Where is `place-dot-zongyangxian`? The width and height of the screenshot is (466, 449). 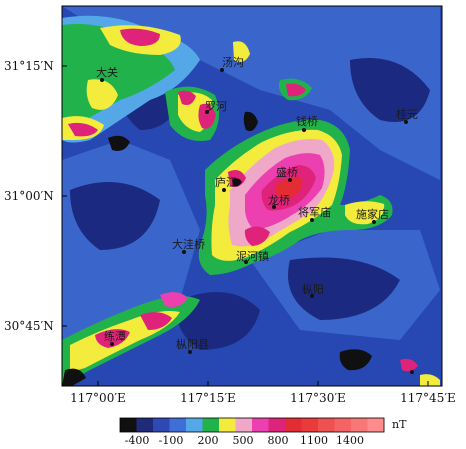
place-dot-zongyangxian is located at coordinates (190, 352).